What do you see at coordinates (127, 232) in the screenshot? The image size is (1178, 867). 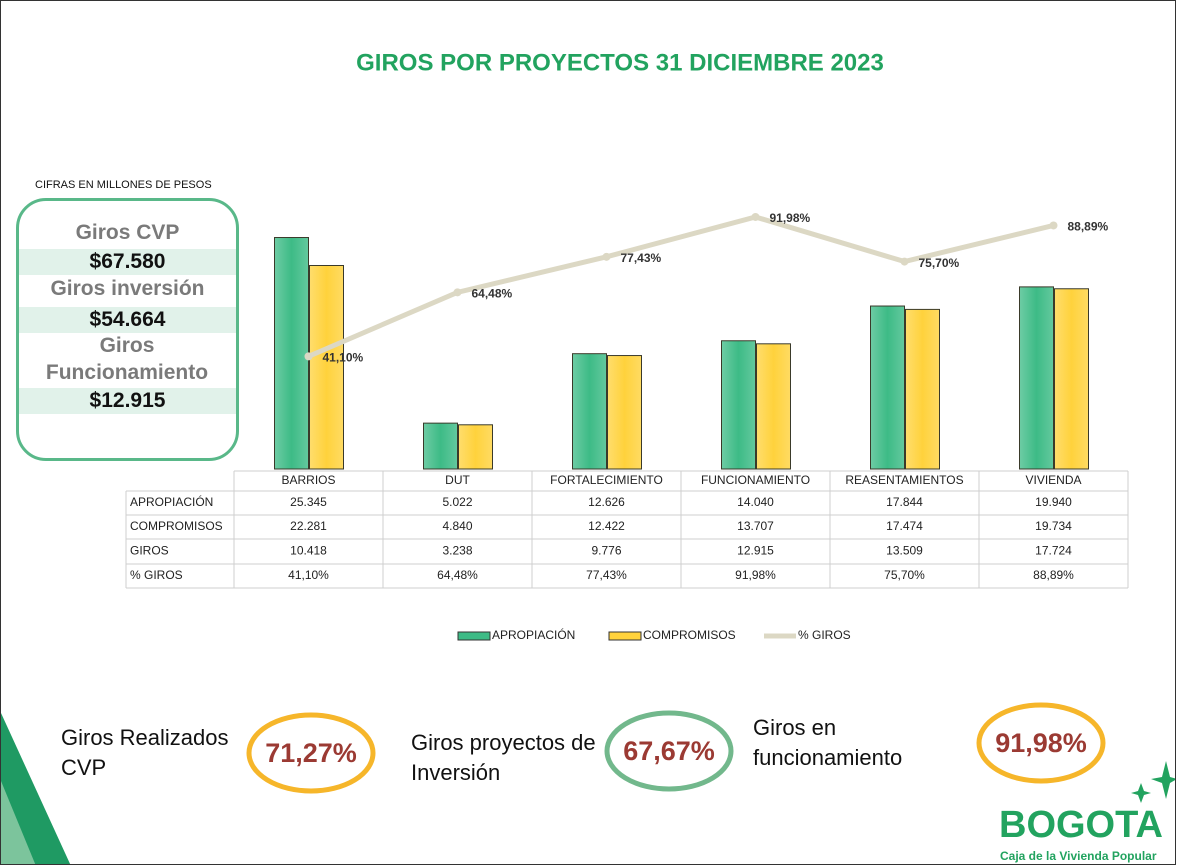 I see `summary-label: Giros CVP` at bounding box center [127, 232].